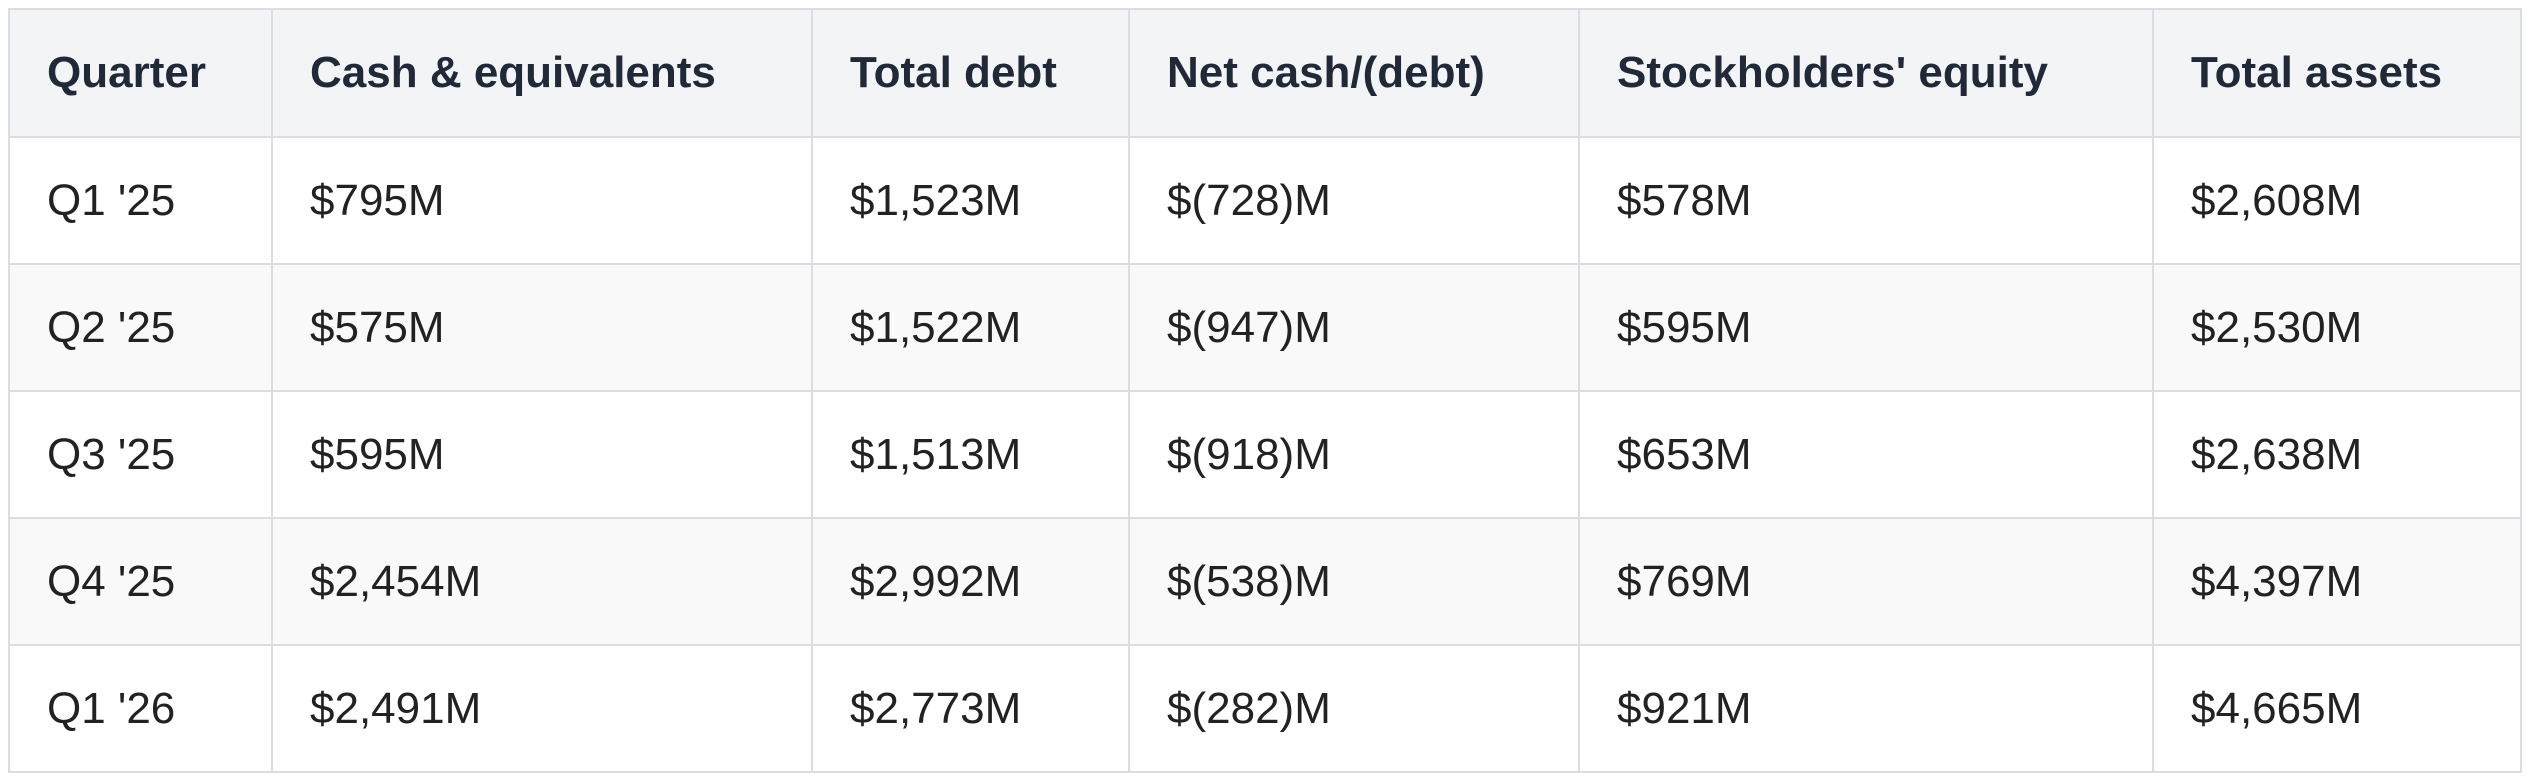  I want to click on header-cell: Cash & equivalents, so click(542, 73).